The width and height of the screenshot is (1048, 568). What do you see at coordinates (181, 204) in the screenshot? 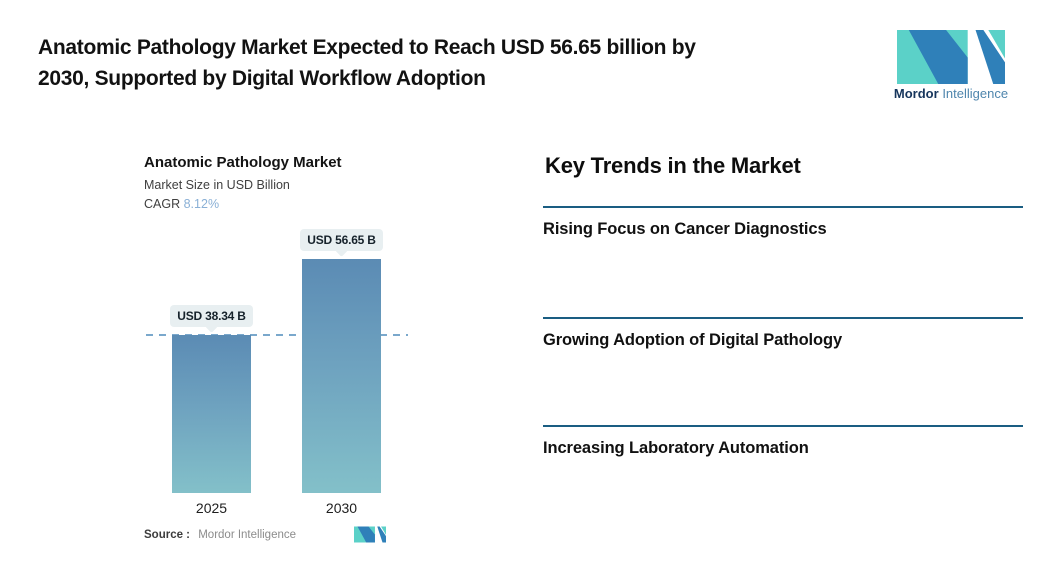
I see `chart-cagr: CAGR 8.12%` at bounding box center [181, 204].